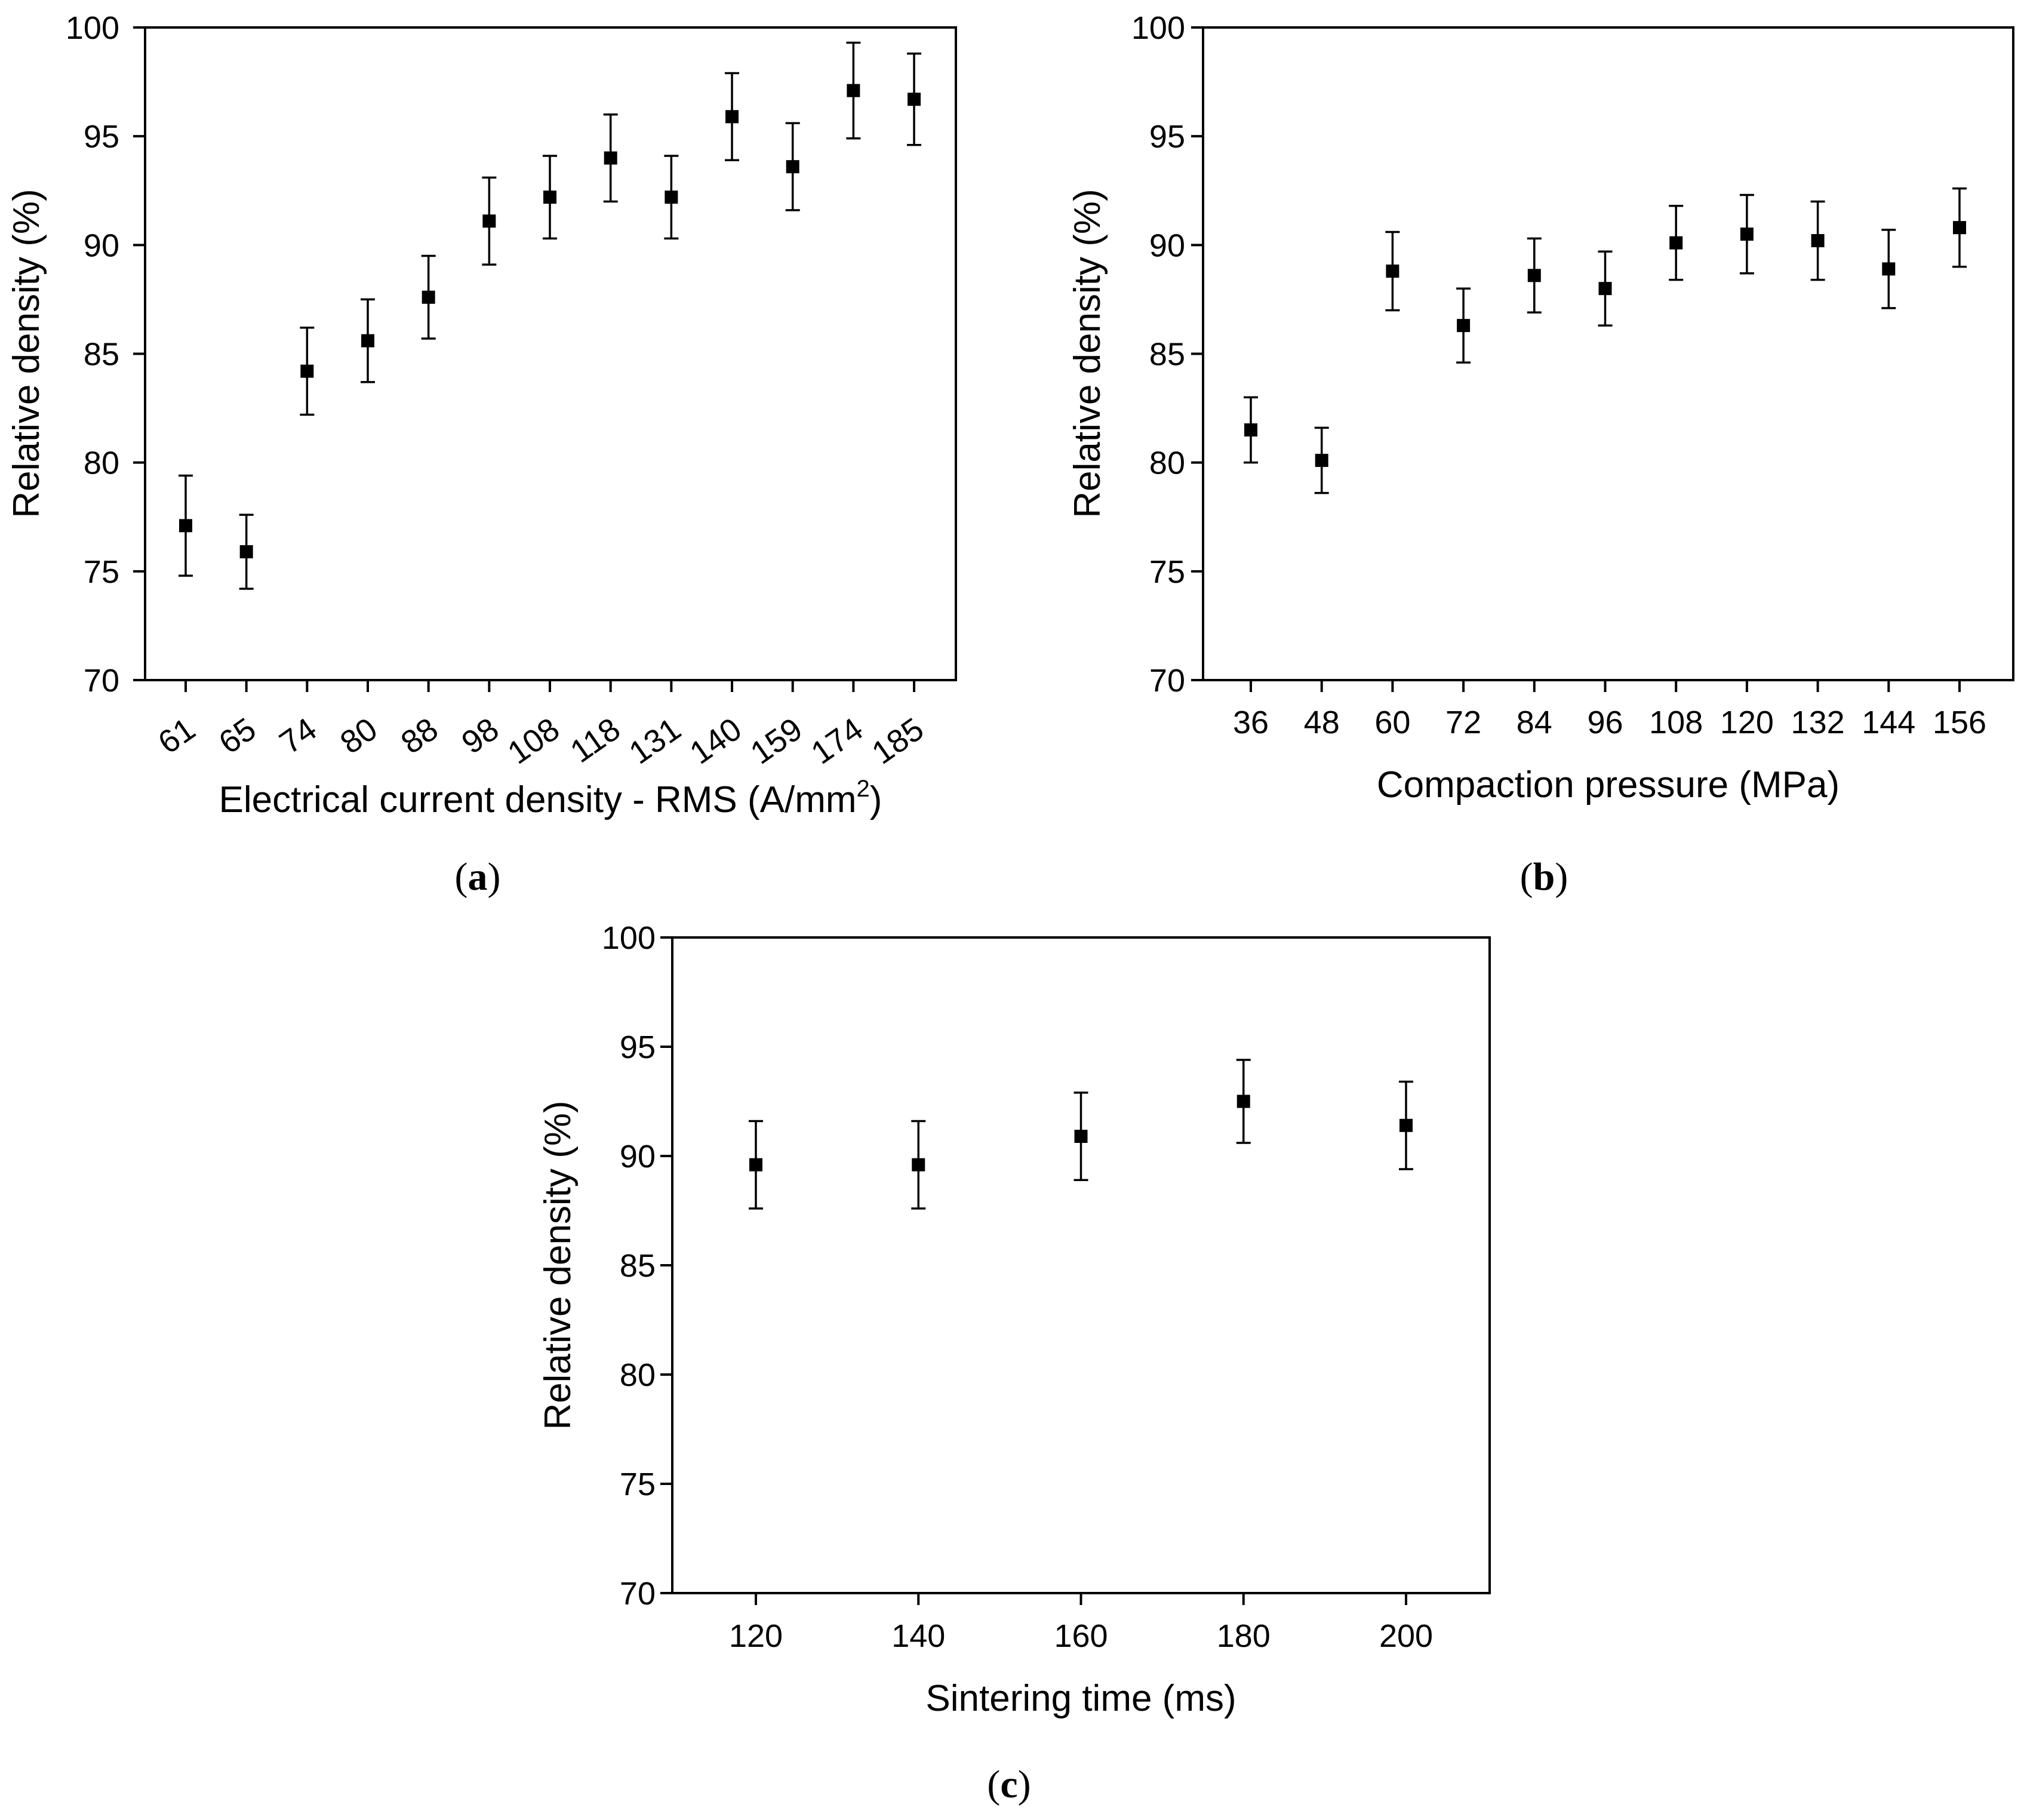  What do you see at coordinates (1406, 1636) in the screenshot?
I see `x-tick-label: 200` at bounding box center [1406, 1636].